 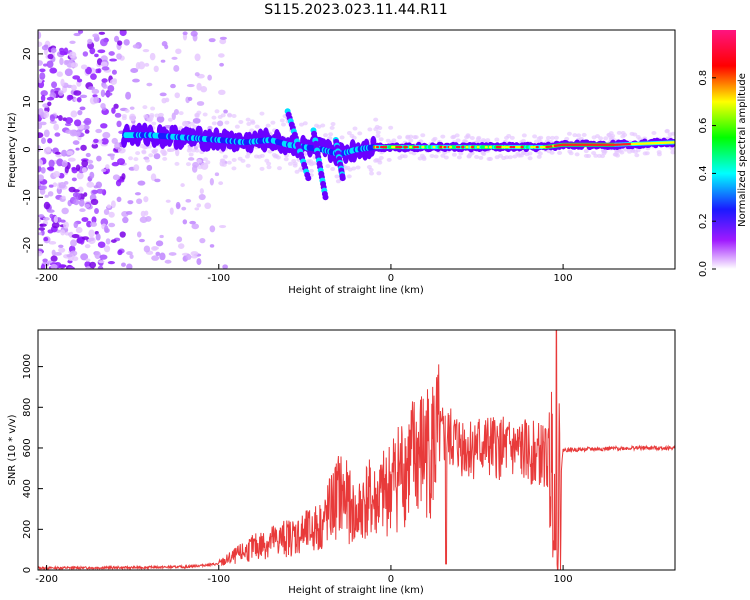 What do you see at coordinates (356, 290) in the screenshot?
I see `spectrogram-xlabel: Height of straight line (km)` at bounding box center [356, 290].